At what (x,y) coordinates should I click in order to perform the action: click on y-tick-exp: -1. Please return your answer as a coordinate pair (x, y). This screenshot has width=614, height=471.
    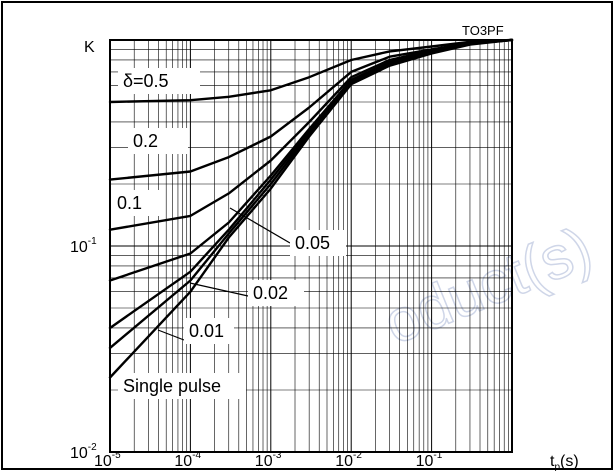
    Looking at the image, I should click on (92, 241).